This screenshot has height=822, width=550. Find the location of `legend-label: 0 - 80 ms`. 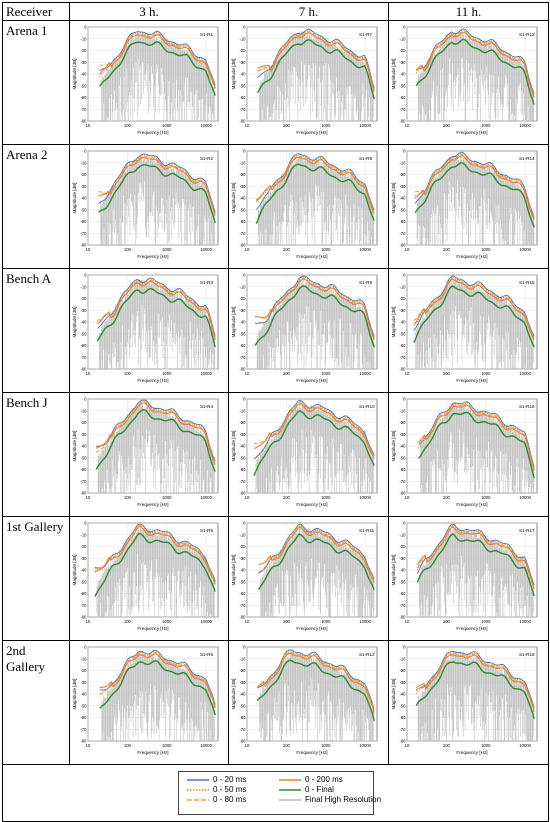

legend-label: 0 - 80 ms is located at coordinates (230, 799).